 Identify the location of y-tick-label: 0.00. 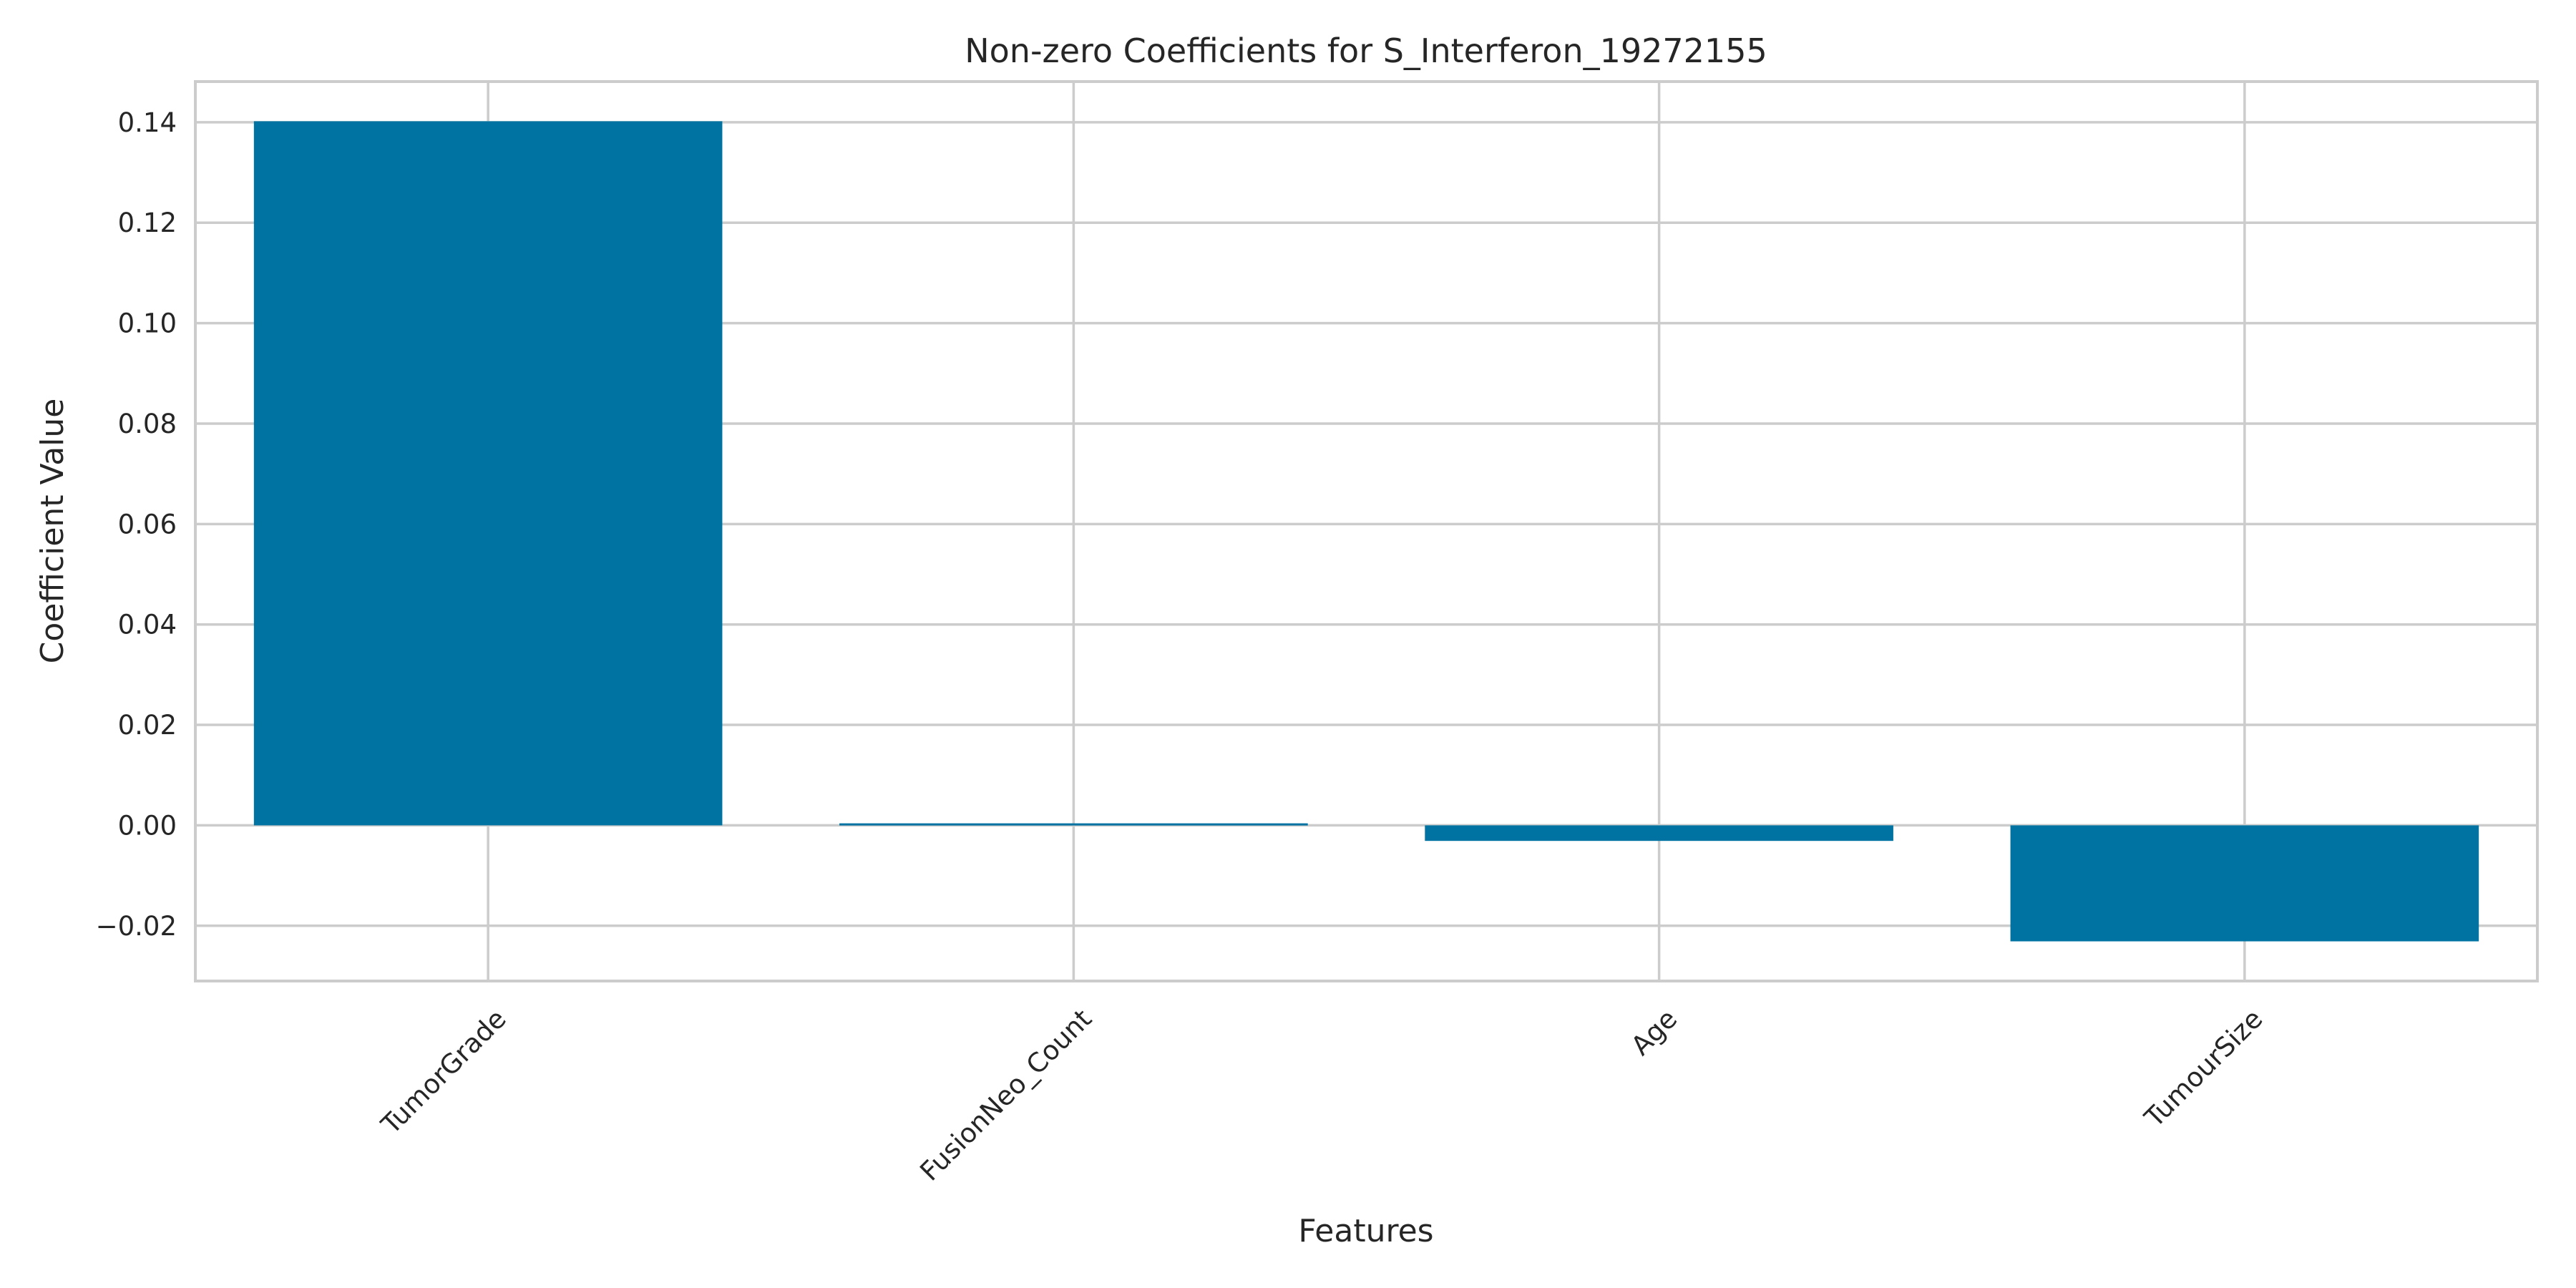
(147, 825).